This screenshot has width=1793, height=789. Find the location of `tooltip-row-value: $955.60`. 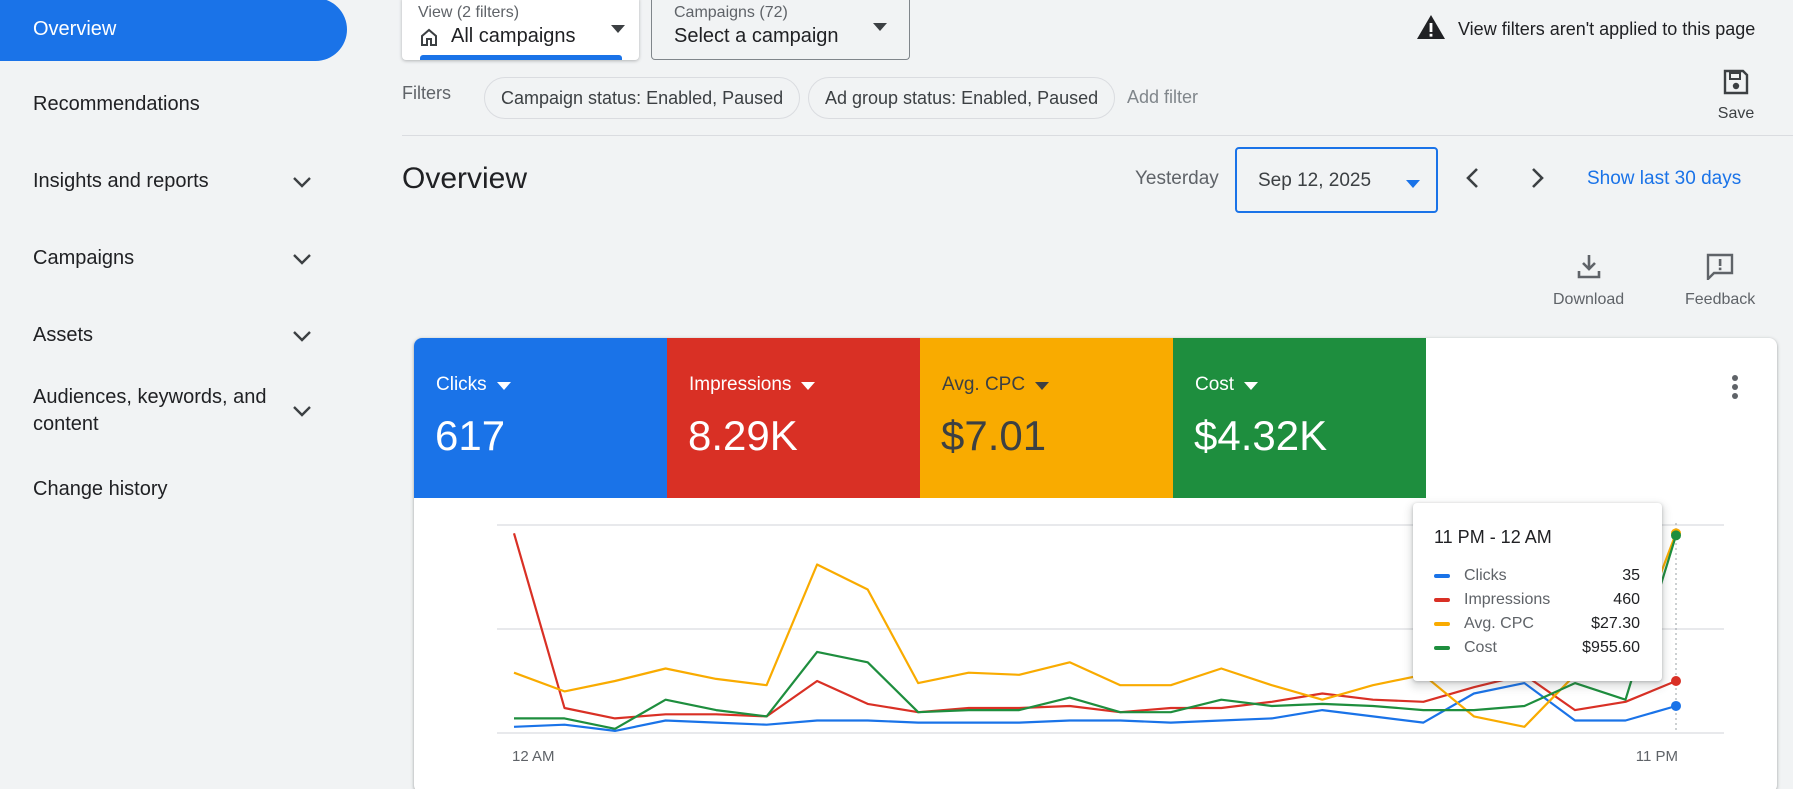

tooltip-row-value: $955.60 is located at coordinates (1611, 647).